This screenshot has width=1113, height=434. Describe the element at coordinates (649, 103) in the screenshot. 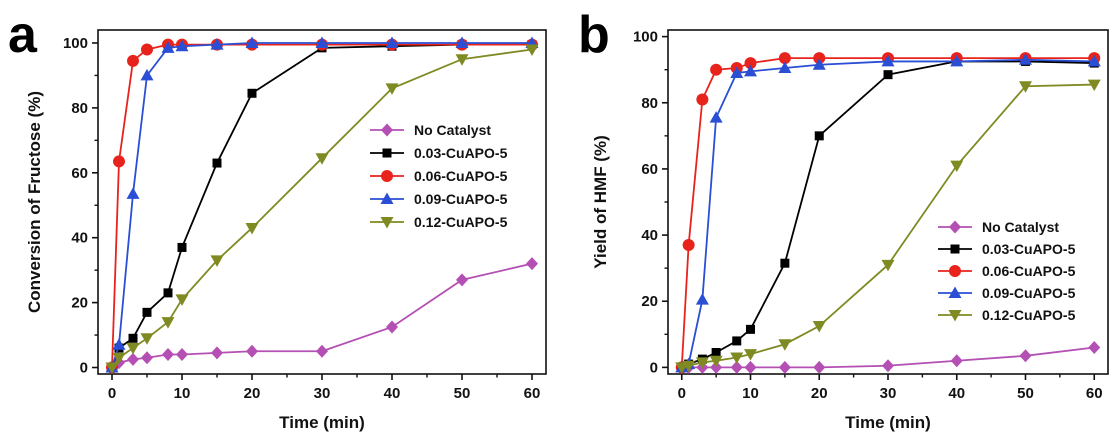

I see `y-tick-label: 80` at that location.